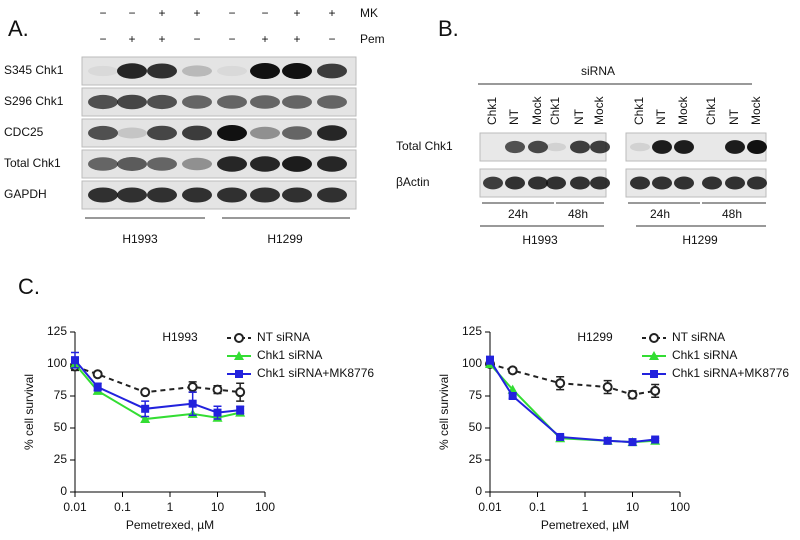  What do you see at coordinates (424, 146) in the screenshot?
I see `blot-row-label: Total Chk1` at bounding box center [424, 146].